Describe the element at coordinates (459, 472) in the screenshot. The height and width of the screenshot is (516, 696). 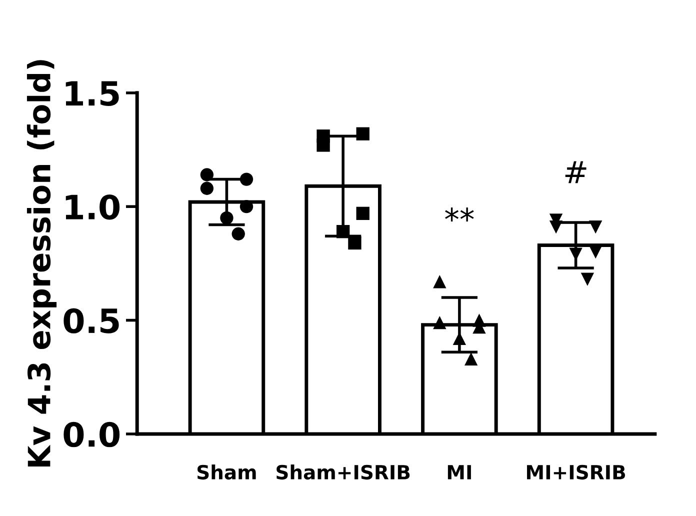
I see `x-tick-label: MI` at that location.